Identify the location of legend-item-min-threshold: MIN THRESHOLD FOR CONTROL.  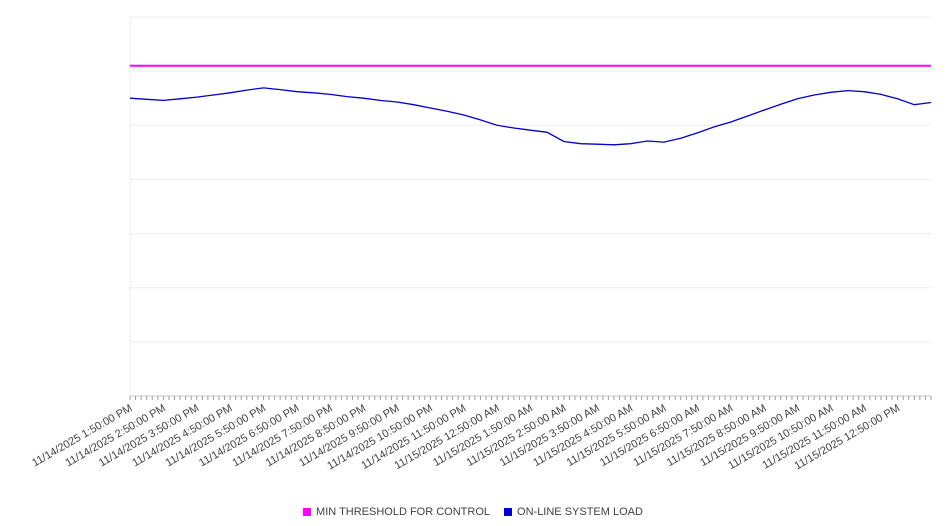
(396, 512).